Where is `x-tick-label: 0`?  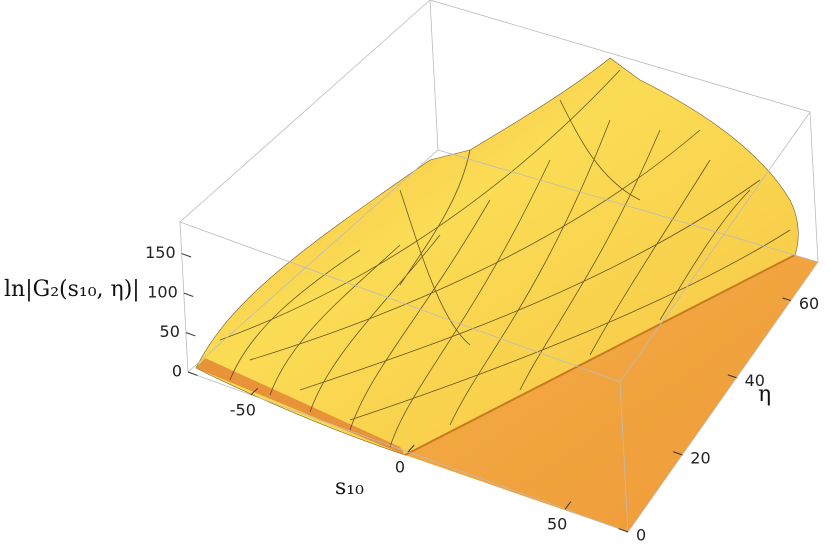
x-tick-label: 0 is located at coordinates (400, 467).